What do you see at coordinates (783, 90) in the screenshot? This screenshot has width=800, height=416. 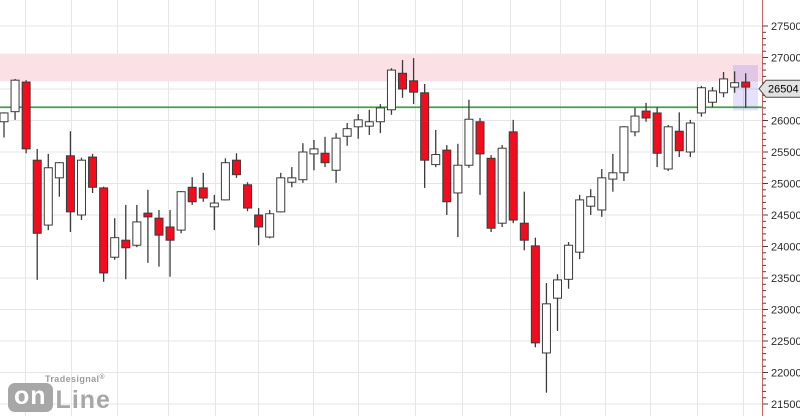 I see `last-price-label-text: 26504` at bounding box center [783, 90].